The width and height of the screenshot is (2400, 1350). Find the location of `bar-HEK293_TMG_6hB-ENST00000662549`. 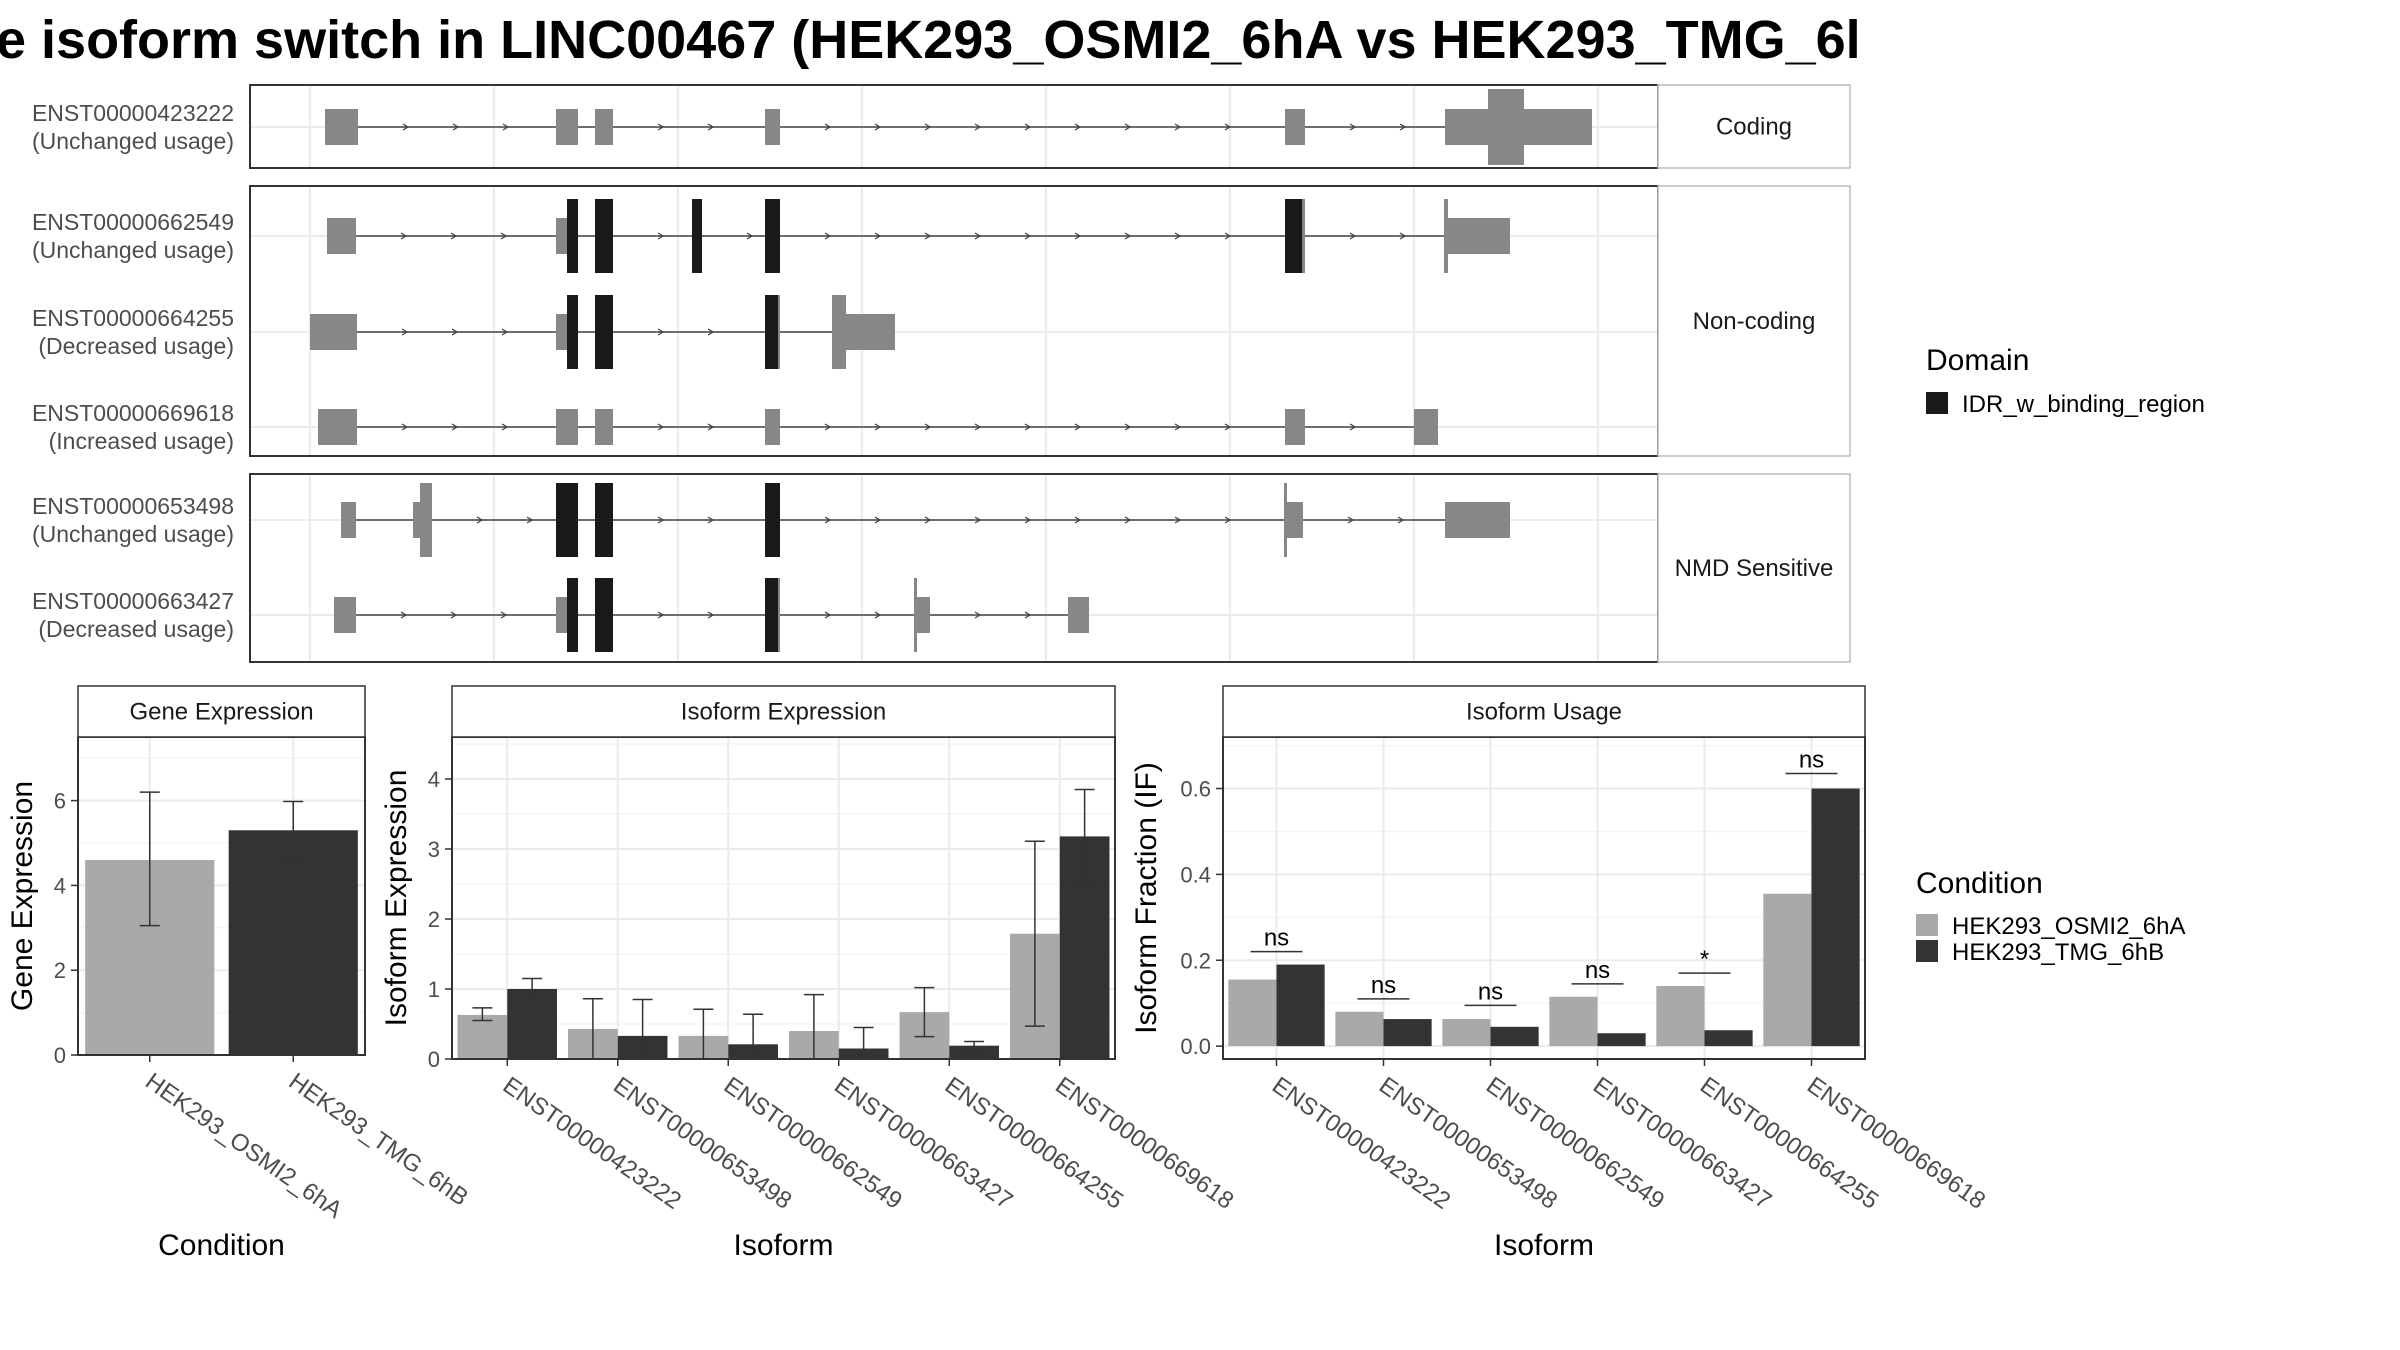

bar-HEK293_TMG_6hB-ENST00000662549 is located at coordinates (1514, 1036).